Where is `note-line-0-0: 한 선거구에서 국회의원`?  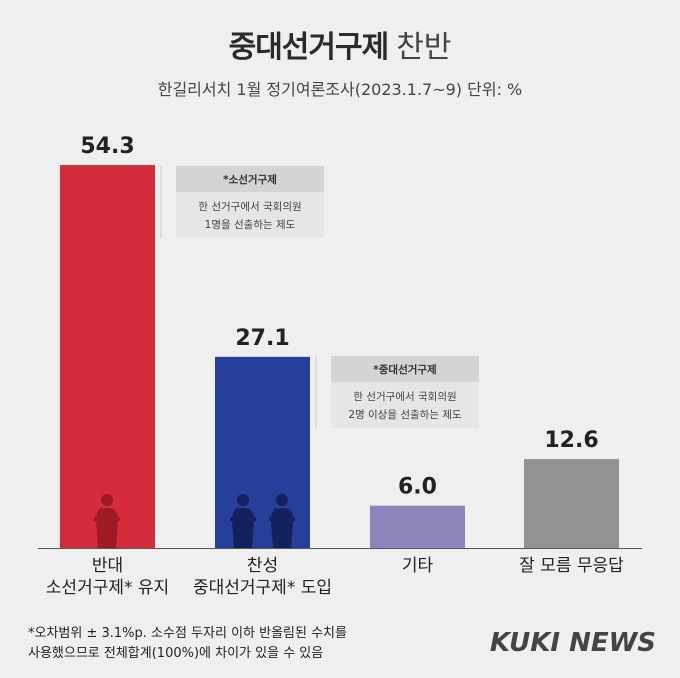
note-line-0-0: 한 선거구에서 국회의원 is located at coordinates (249, 207).